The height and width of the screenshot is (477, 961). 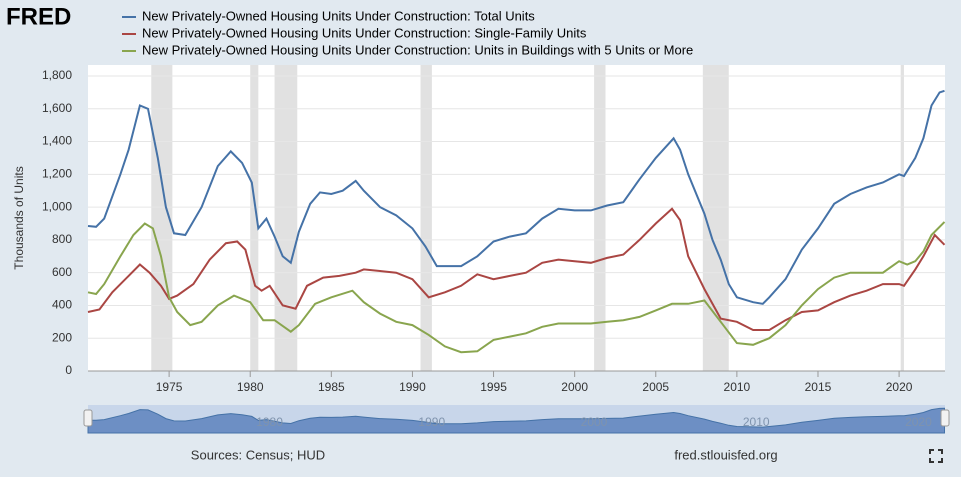 What do you see at coordinates (725, 454) in the screenshot?
I see `site: fred.stlouisfed.org` at bounding box center [725, 454].